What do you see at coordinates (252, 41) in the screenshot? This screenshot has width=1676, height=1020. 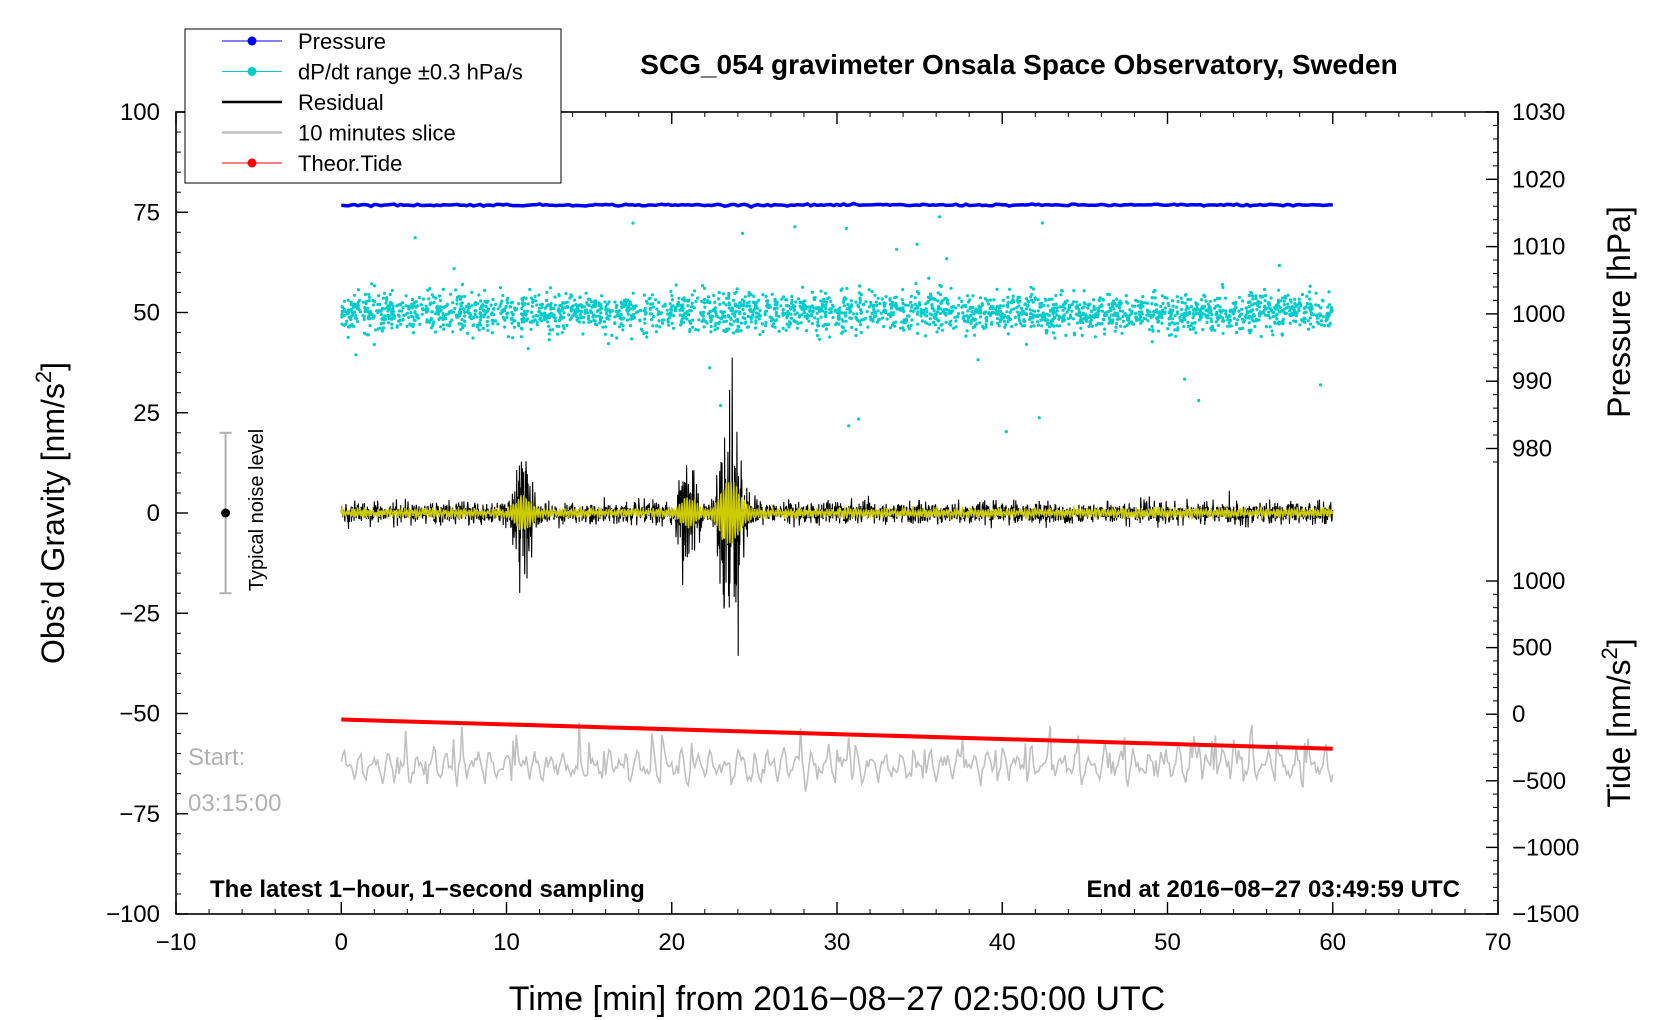 I see `legend-swatch-dot` at bounding box center [252, 41].